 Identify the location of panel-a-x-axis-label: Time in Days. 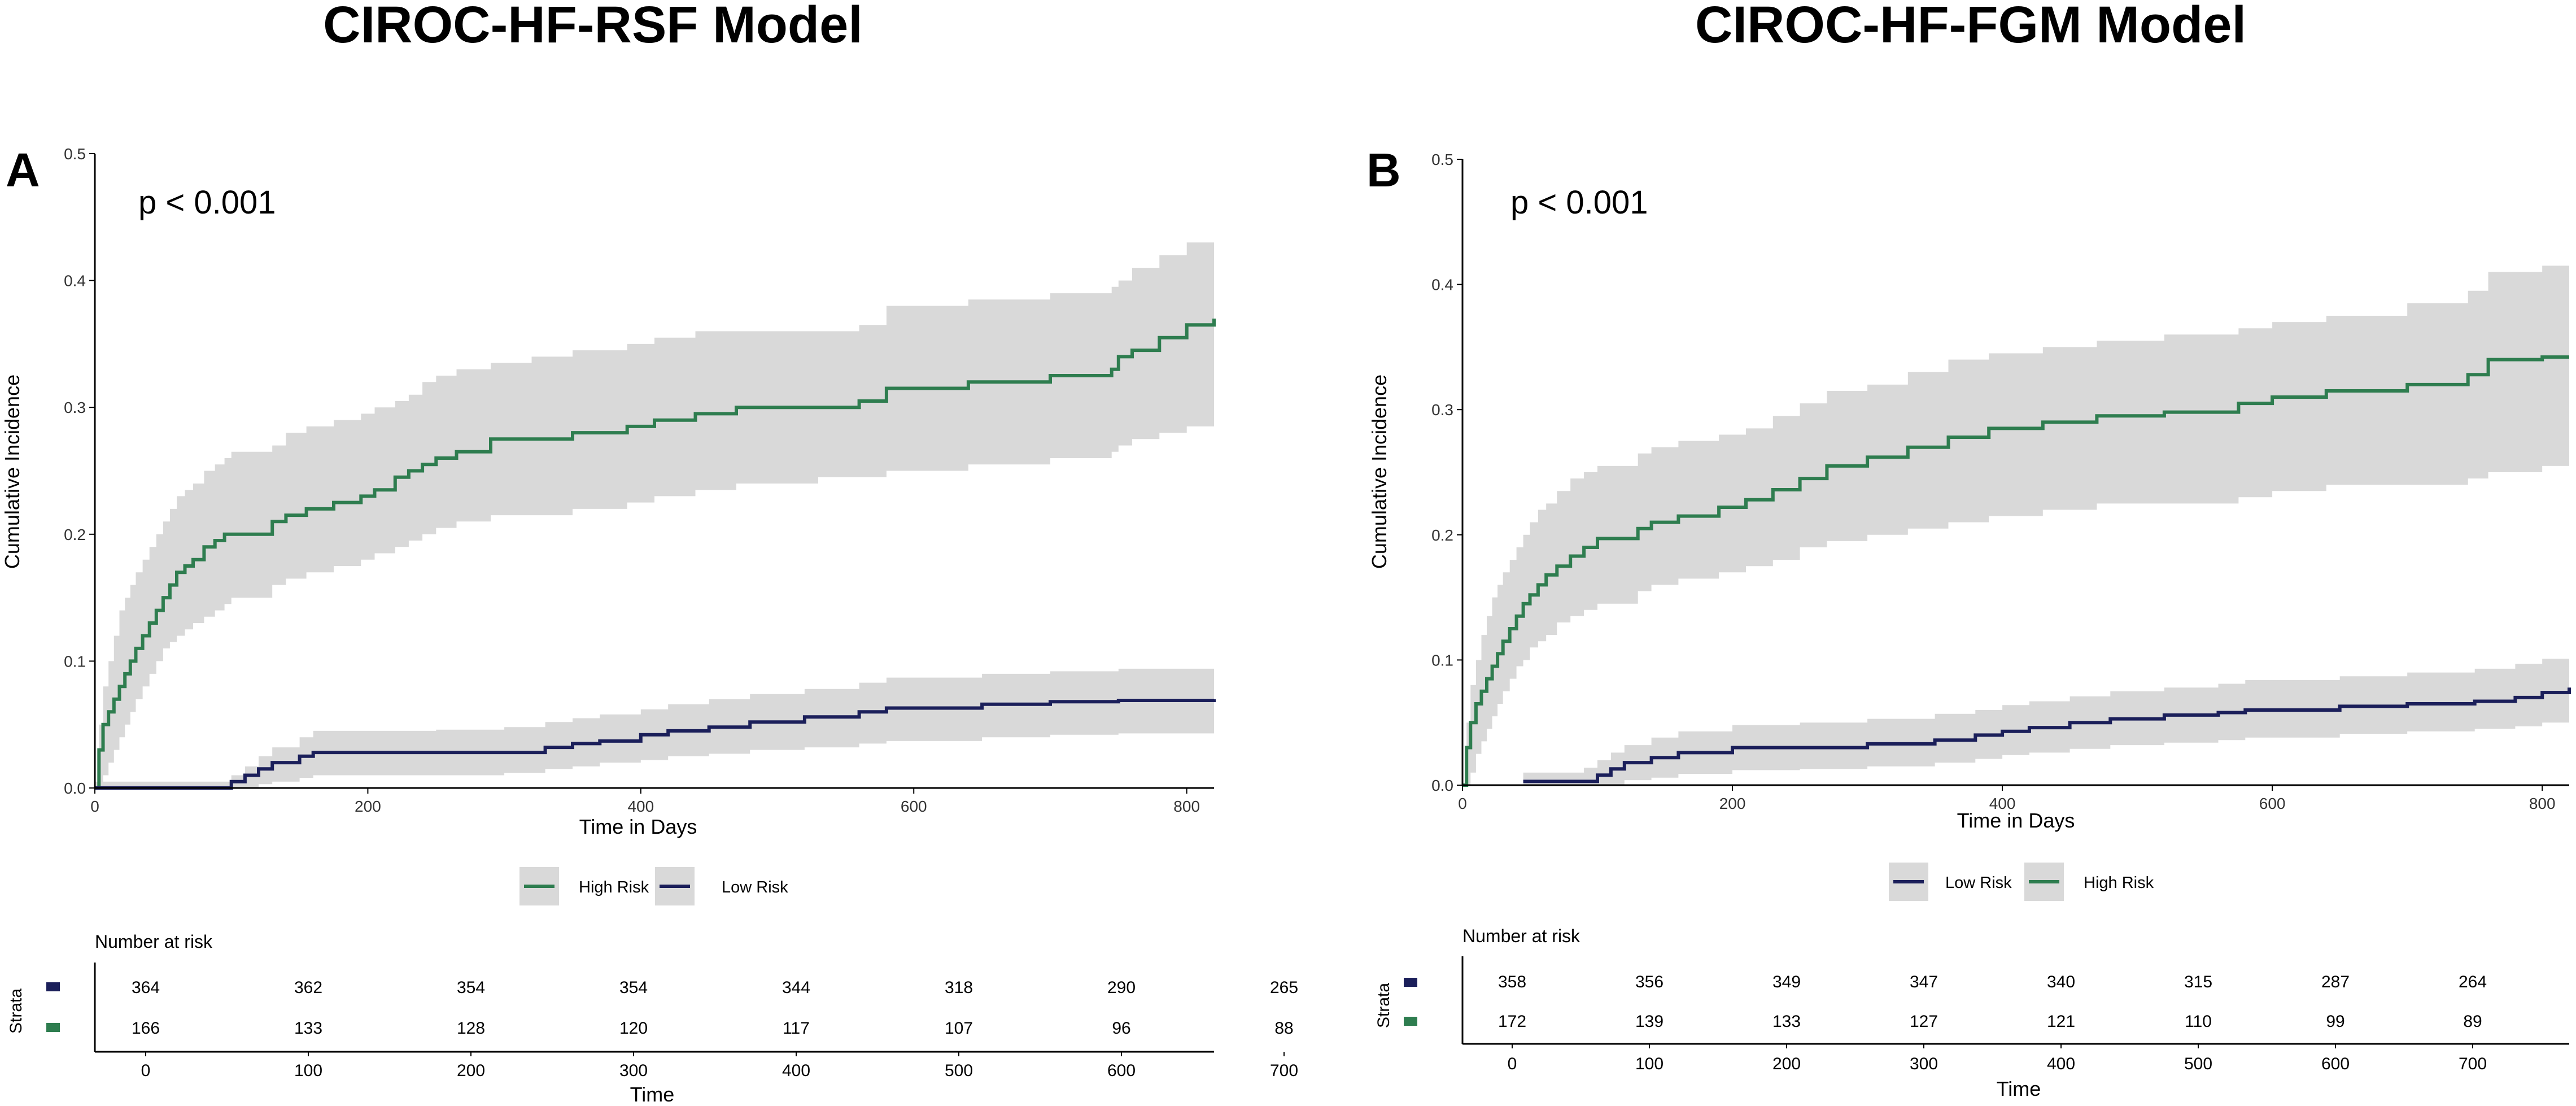
(638, 827).